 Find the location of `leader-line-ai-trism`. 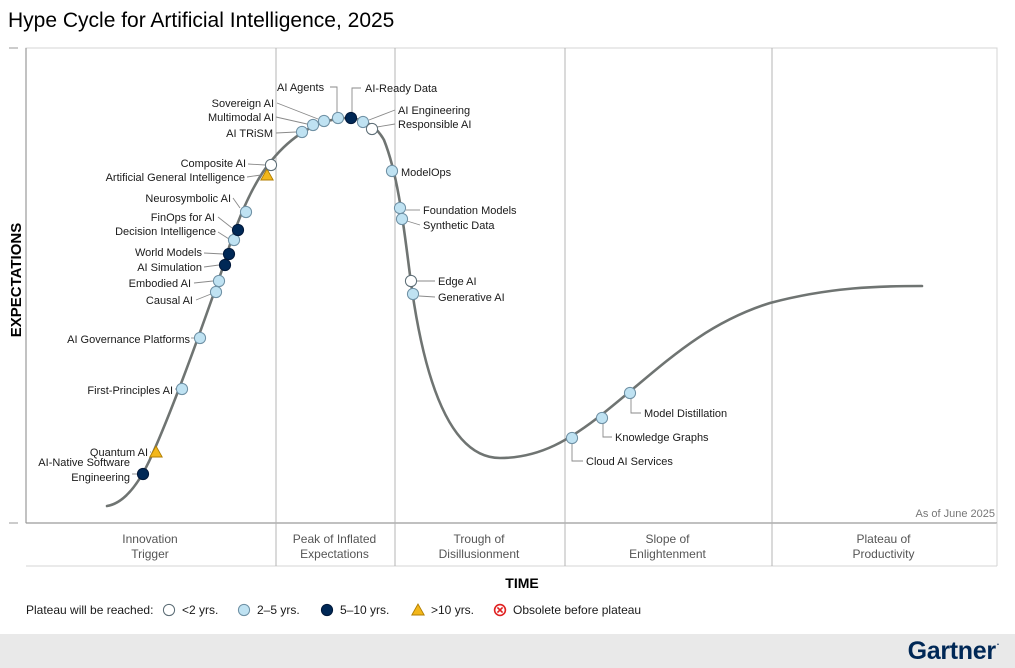

leader-line-ai-trism is located at coordinates (286, 132).